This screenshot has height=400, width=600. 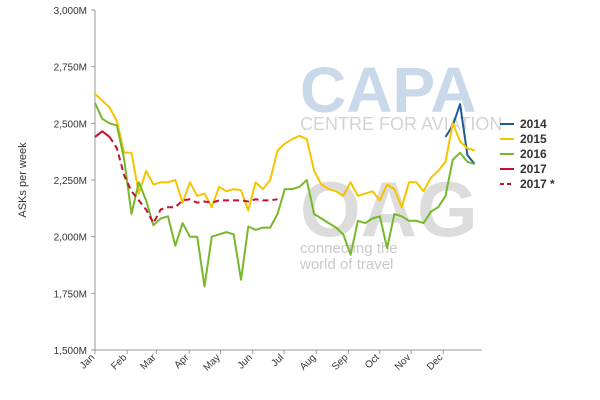 What do you see at coordinates (533, 139) in the screenshot?
I see `legend-label: 2015` at bounding box center [533, 139].